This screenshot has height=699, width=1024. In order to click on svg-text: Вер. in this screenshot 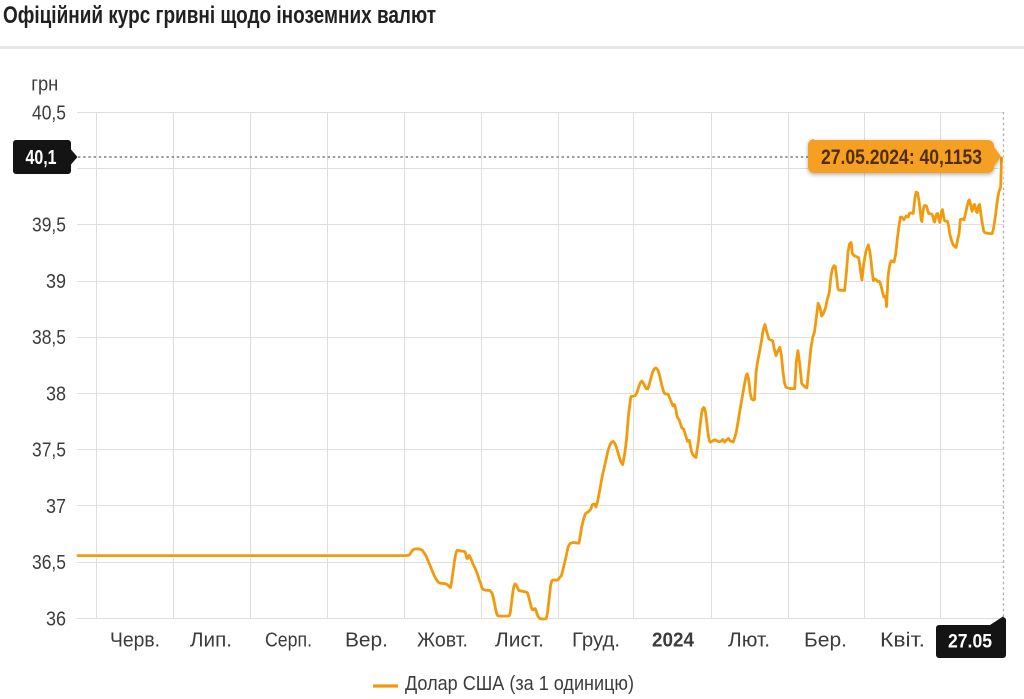, I will do `click(366, 641)`.